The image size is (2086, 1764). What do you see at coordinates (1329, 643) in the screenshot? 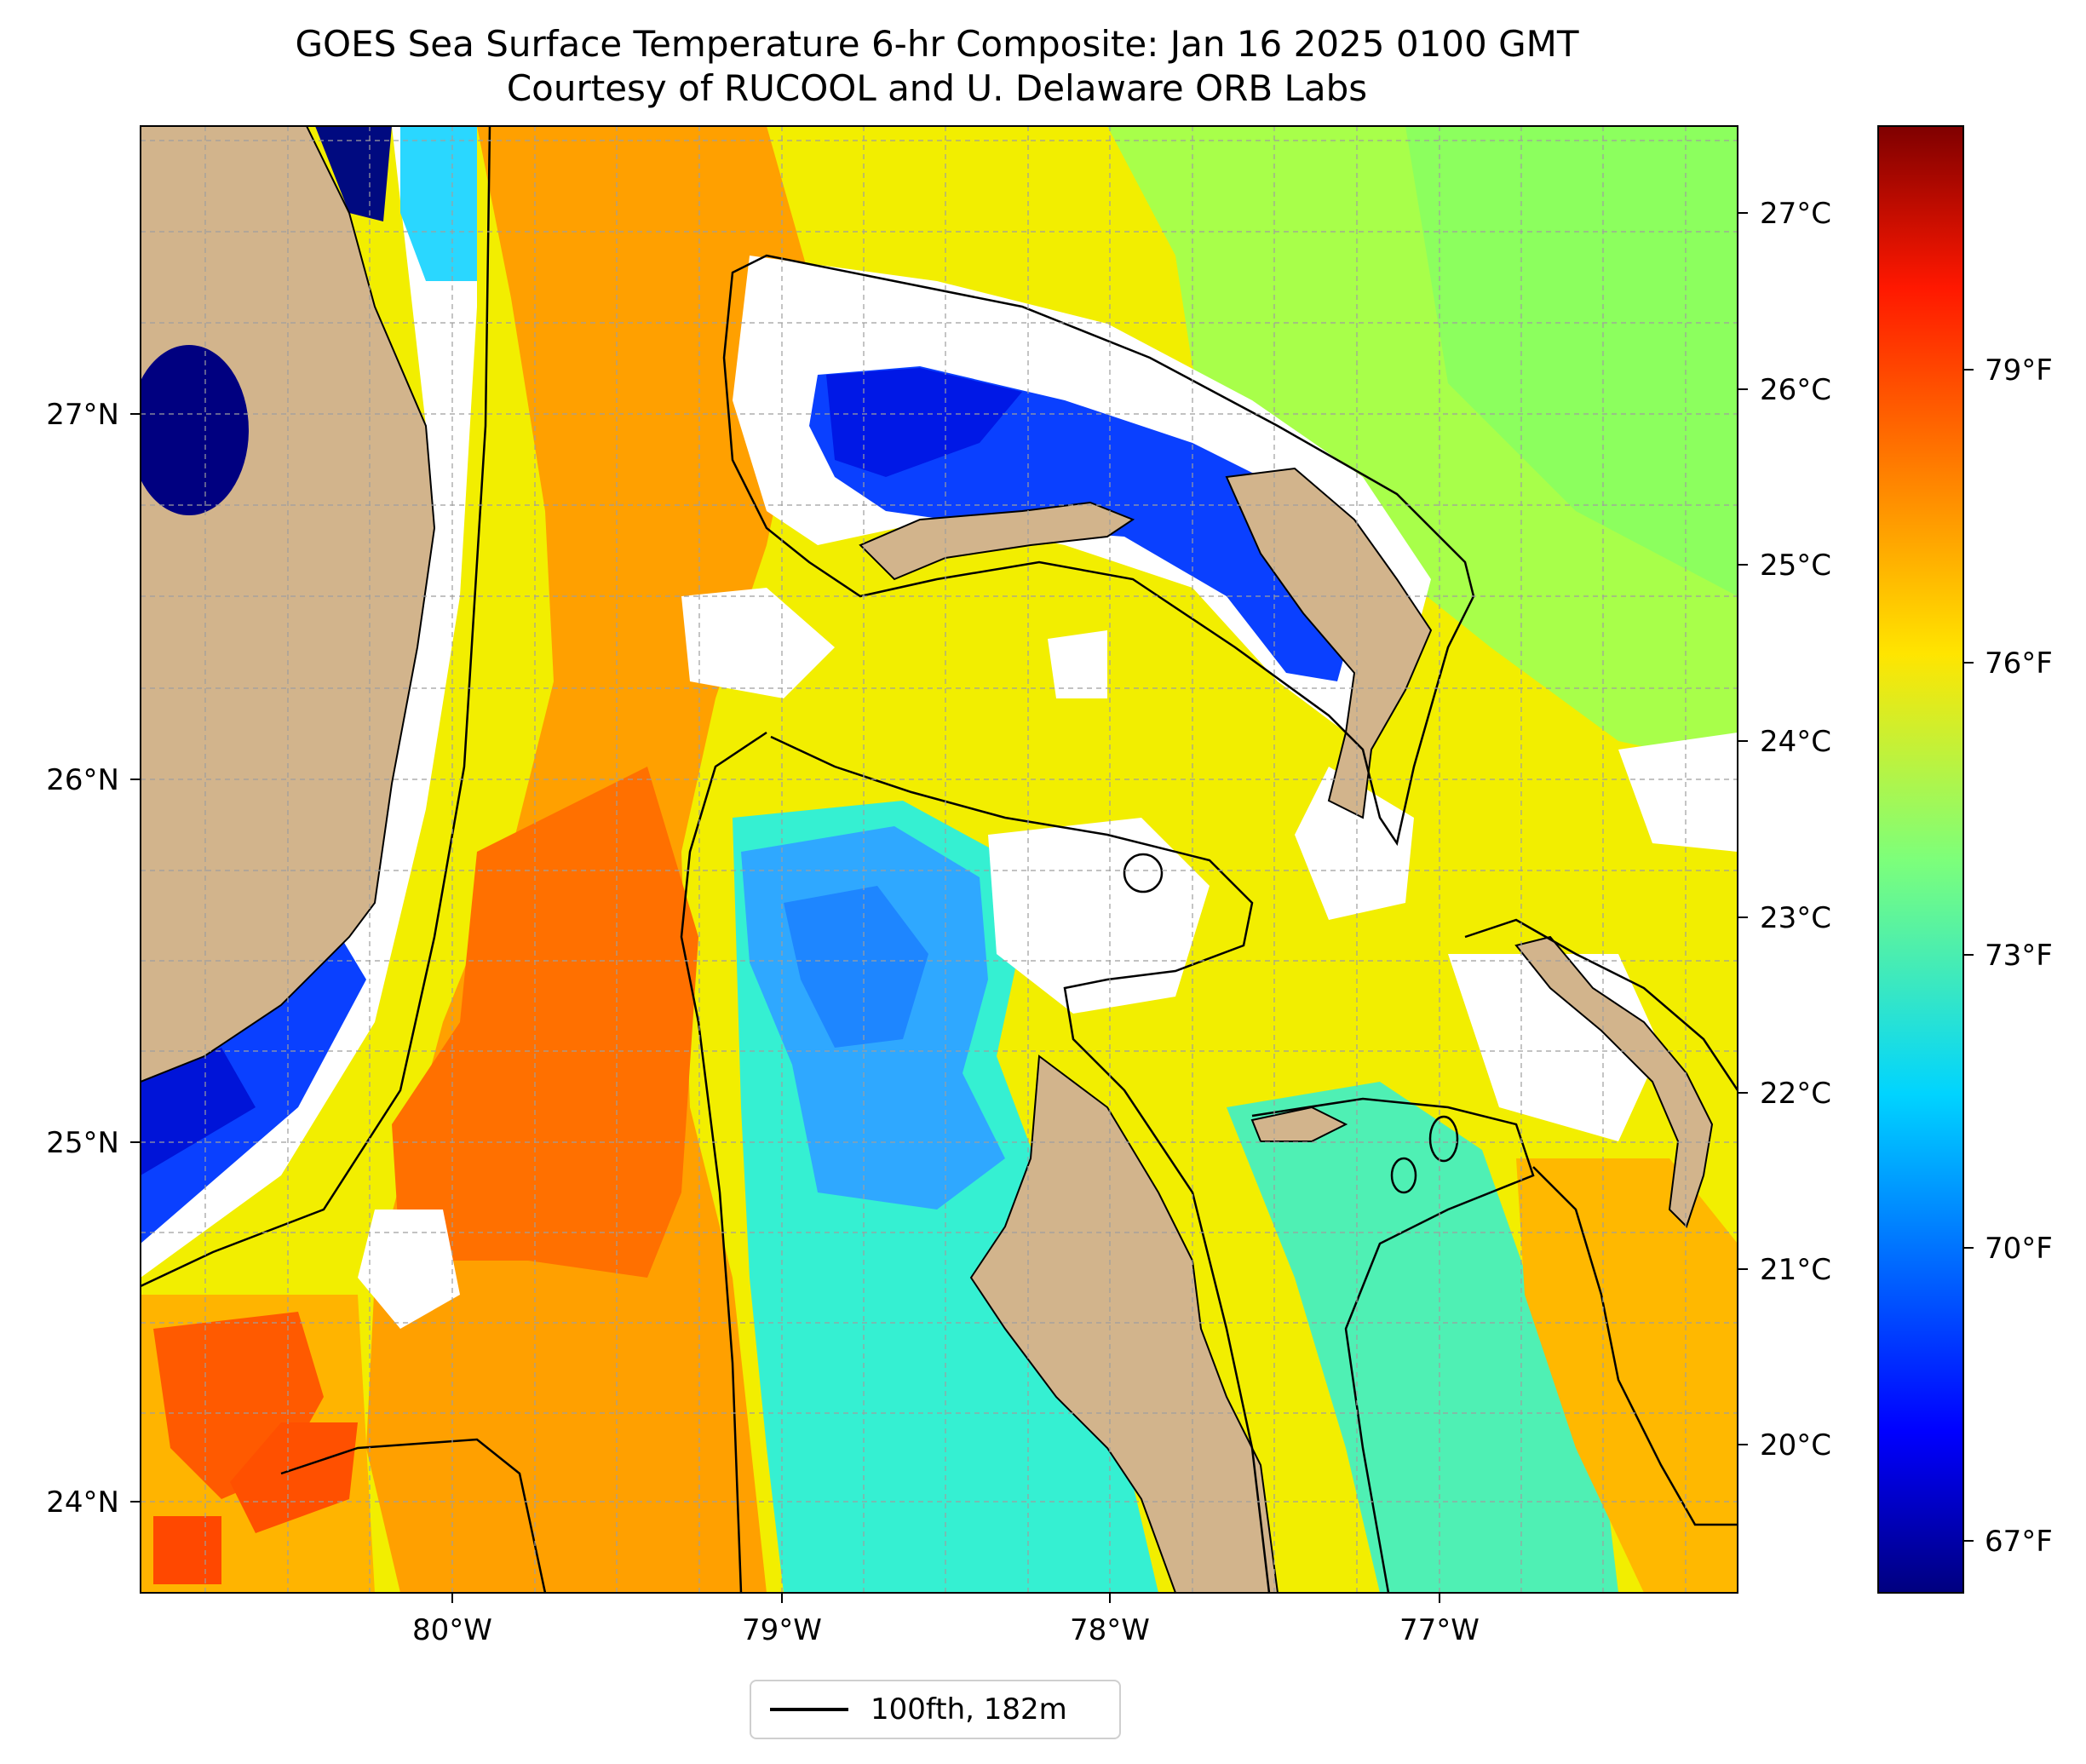
I see `land-abaco` at bounding box center [1329, 643].